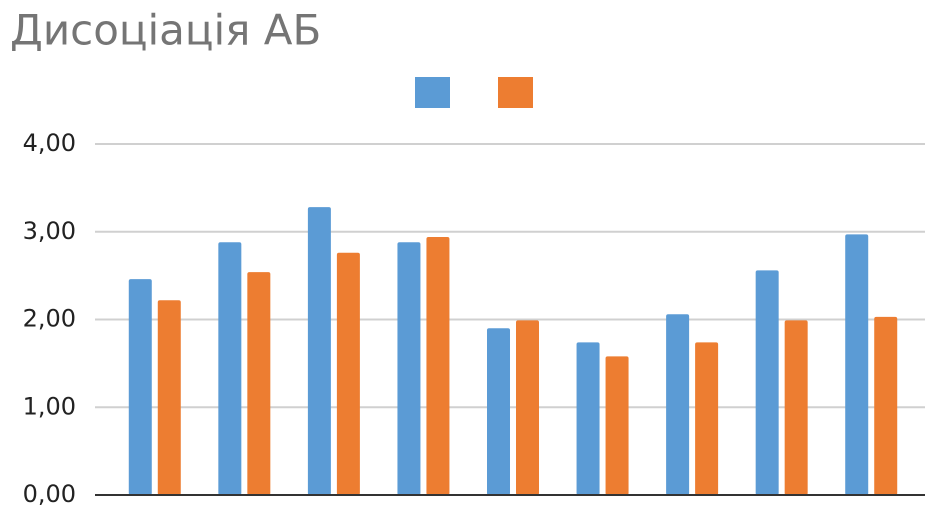 Image resolution: width=926 pixels, height=508 pixels. Describe the element at coordinates (49, 143) in the screenshot. I see `y-tick-label: 4,00` at that location.